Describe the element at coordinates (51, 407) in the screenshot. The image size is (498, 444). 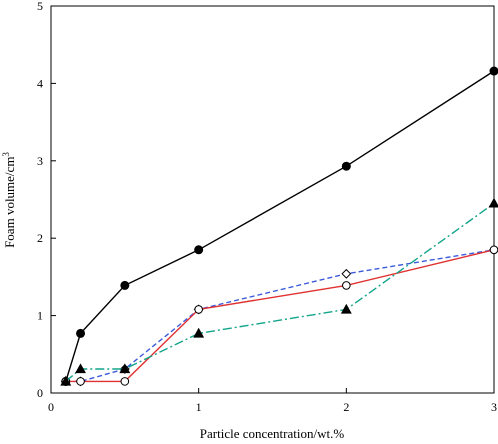
I see `x-tick-label: 0` at that location.